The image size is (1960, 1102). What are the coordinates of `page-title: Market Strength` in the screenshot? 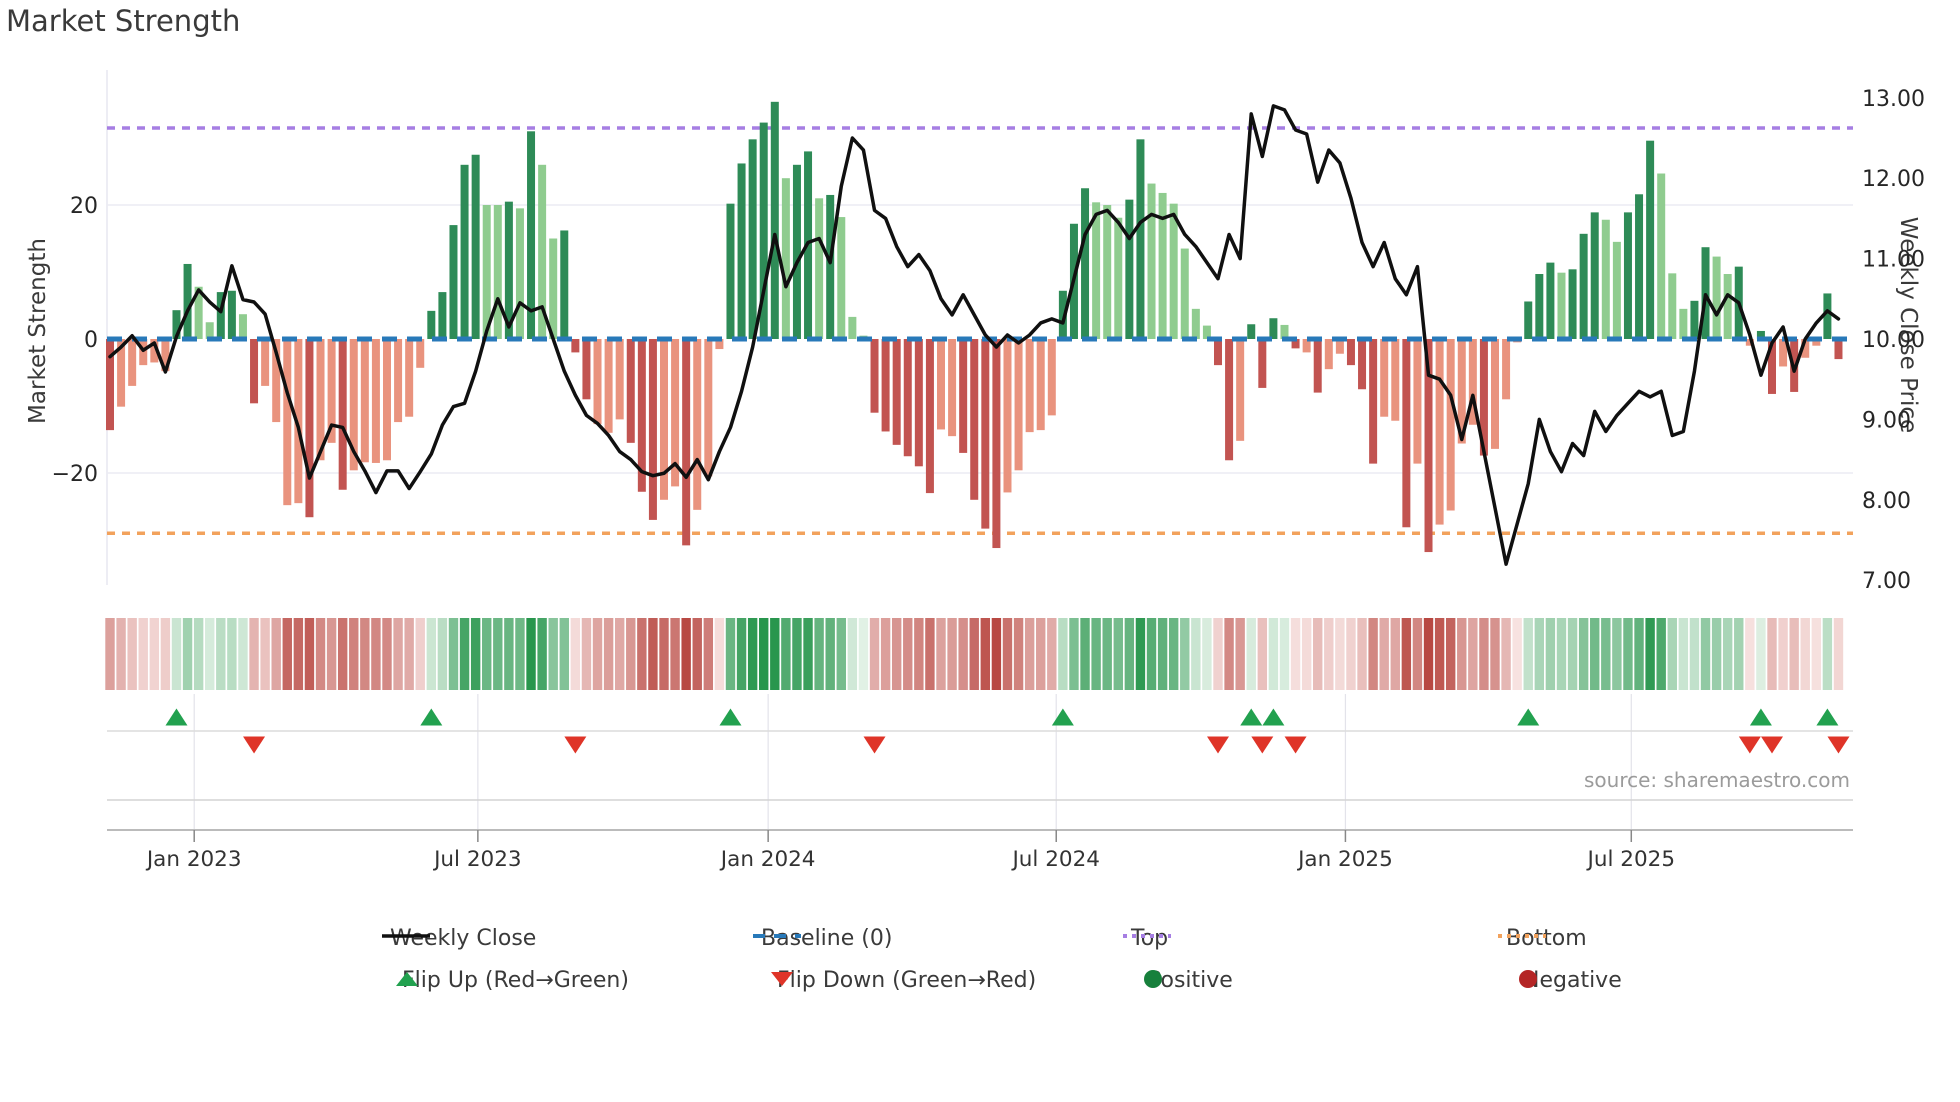 It's located at (123, 21).